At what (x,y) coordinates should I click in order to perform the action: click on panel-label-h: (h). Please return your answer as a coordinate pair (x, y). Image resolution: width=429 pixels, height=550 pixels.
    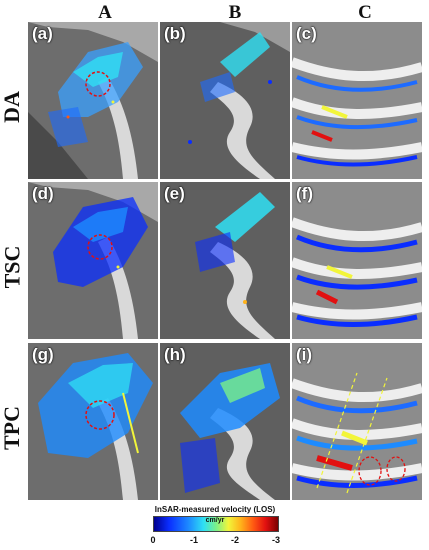
    Looking at the image, I should click on (175, 354).